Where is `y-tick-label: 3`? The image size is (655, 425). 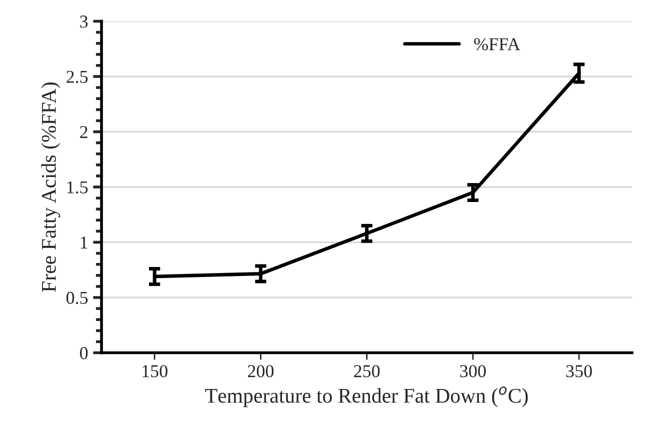
y-tick-label: 3 is located at coordinates (84, 22).